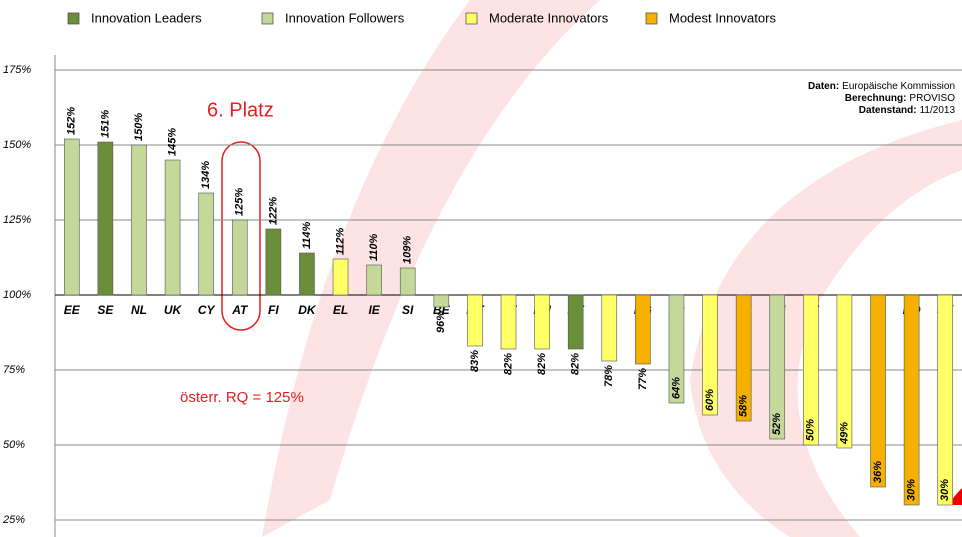 Image resolution: width=962 pixels, height=537 pixels. I want to click on x-tick-label: CY, so click(207, 310).